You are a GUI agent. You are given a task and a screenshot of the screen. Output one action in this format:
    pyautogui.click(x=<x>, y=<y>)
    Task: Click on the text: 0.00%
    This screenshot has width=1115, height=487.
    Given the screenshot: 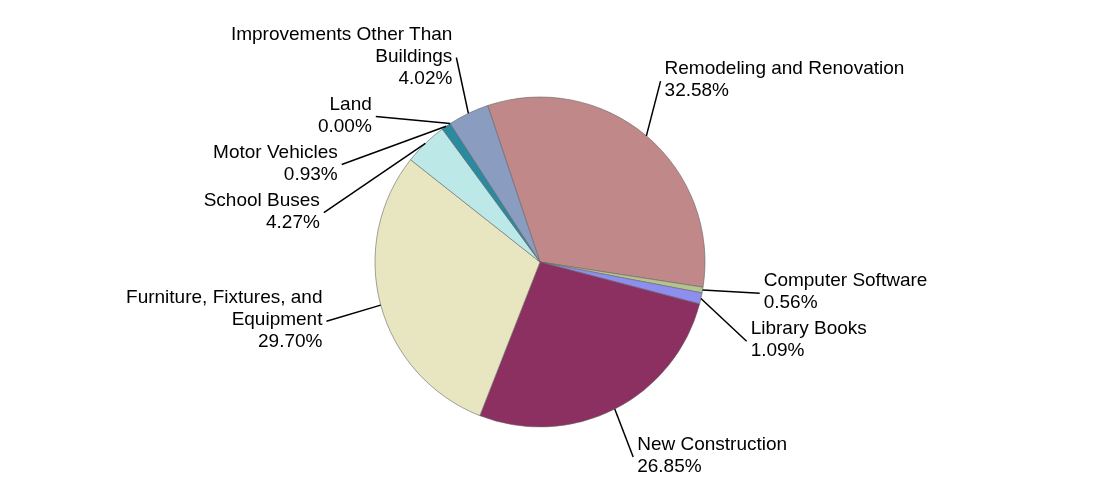 What is the action you would take?
    pyautogui.click(x=344, y=125)
    